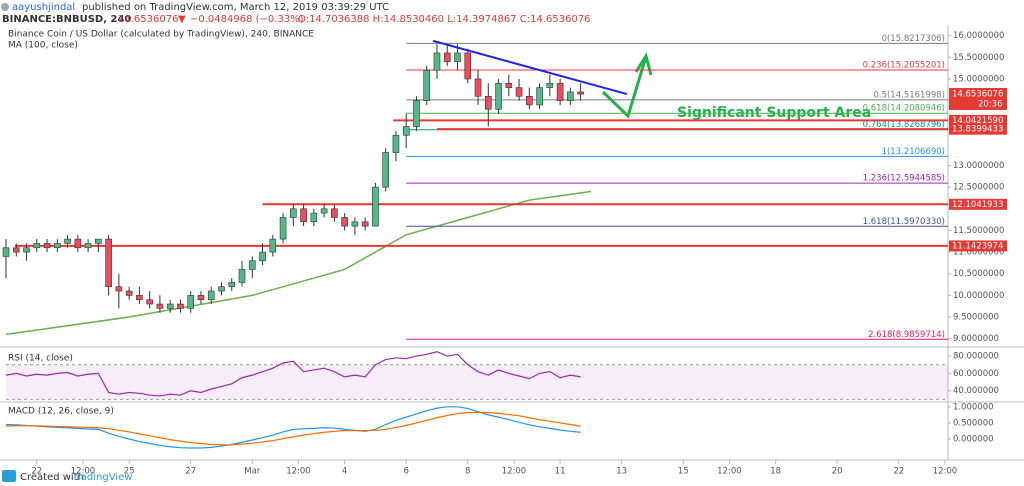 Image resolution: width=1024 pixels, height=486 pixels. I want to click on y-tick-label: 11.5000000, so click(978, 231).